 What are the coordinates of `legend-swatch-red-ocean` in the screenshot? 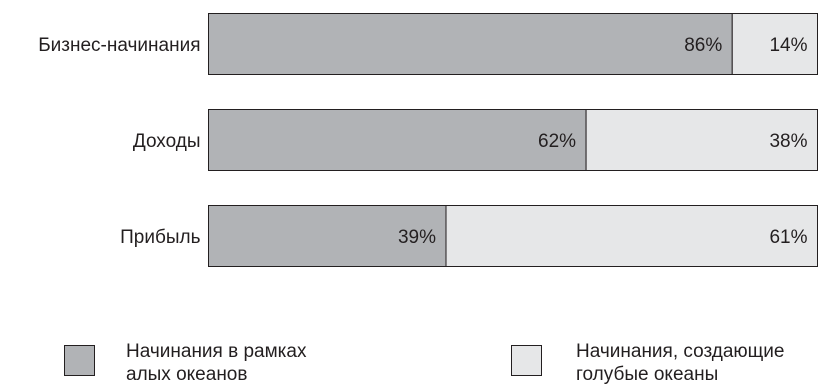 It's located at (79, 360).